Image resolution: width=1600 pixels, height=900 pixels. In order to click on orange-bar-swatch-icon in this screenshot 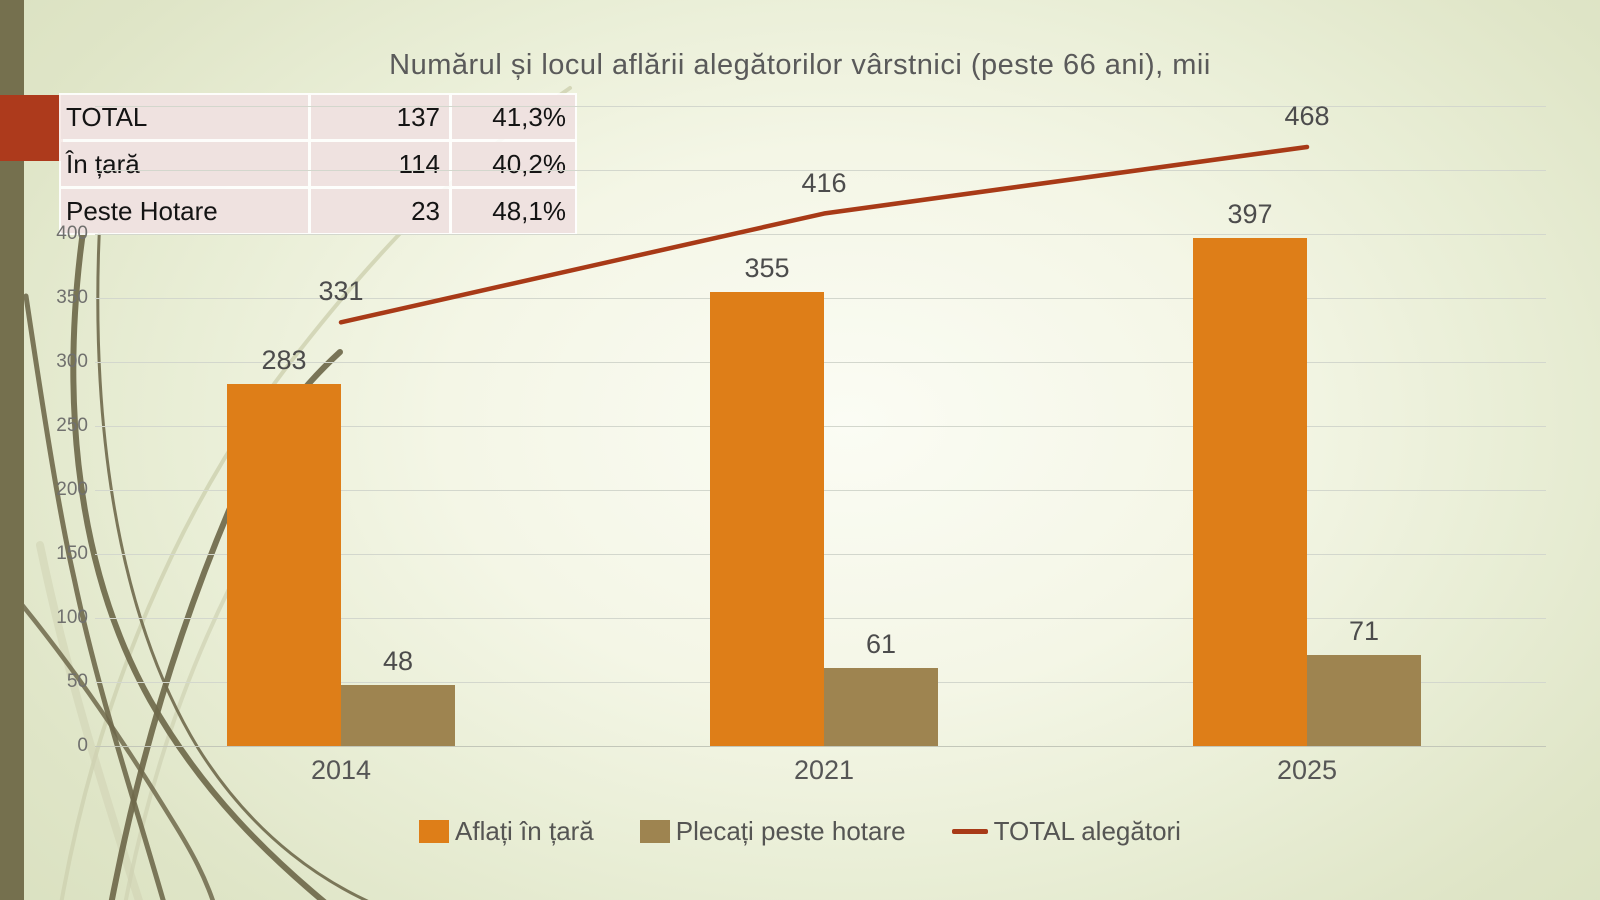, I will do `click(434, 831)`.